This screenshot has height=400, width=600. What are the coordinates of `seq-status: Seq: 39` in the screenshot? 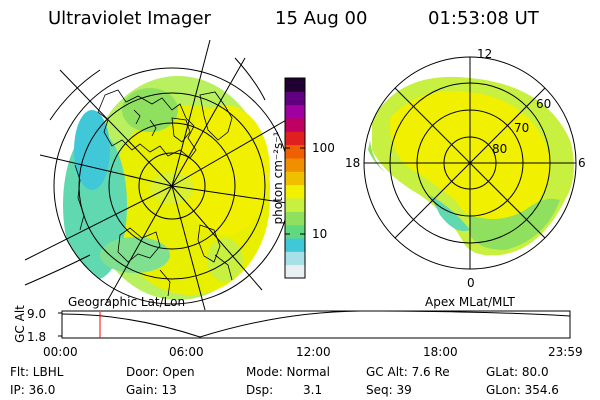 It's located at (389, 390).